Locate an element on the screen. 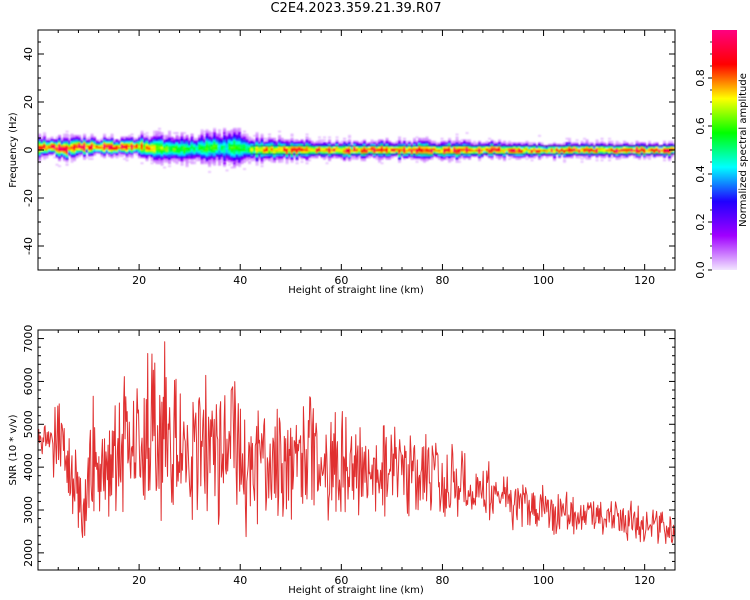 This screenshot has height=600, width=750. x-tick-label: 120 is located at coordinates (644, 580).